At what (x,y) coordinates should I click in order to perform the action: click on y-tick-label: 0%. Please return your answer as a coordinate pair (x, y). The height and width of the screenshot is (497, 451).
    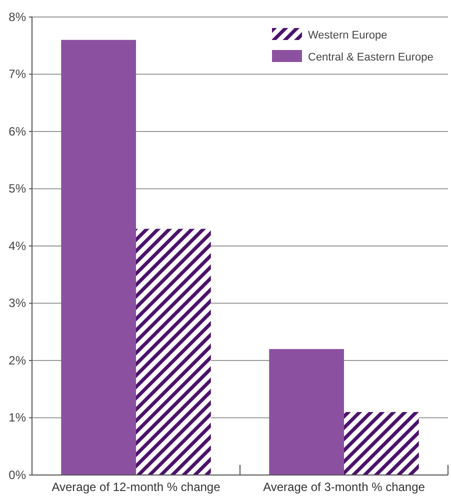
    Looking at the image, I should click on (17, 475).